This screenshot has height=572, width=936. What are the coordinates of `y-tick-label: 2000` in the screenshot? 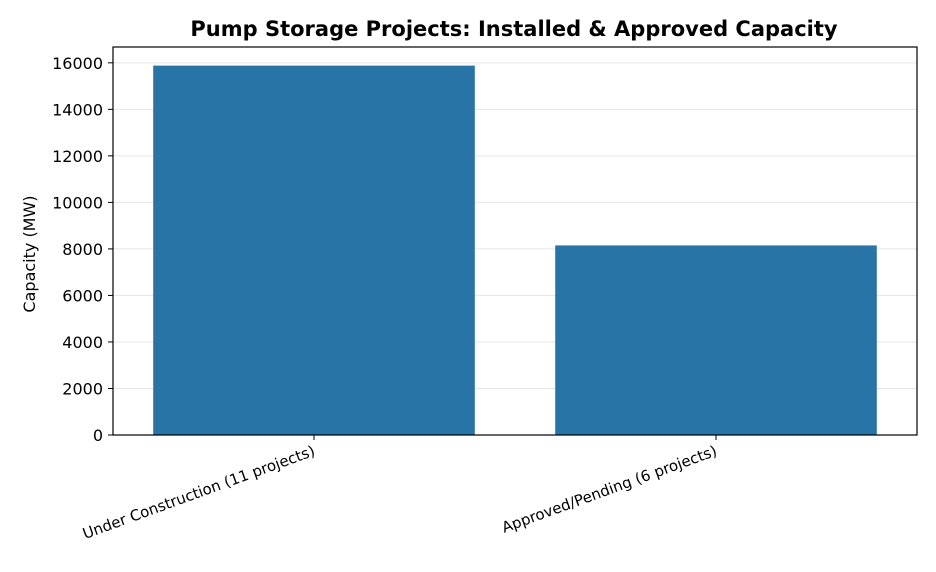 It's located at (82, 388).